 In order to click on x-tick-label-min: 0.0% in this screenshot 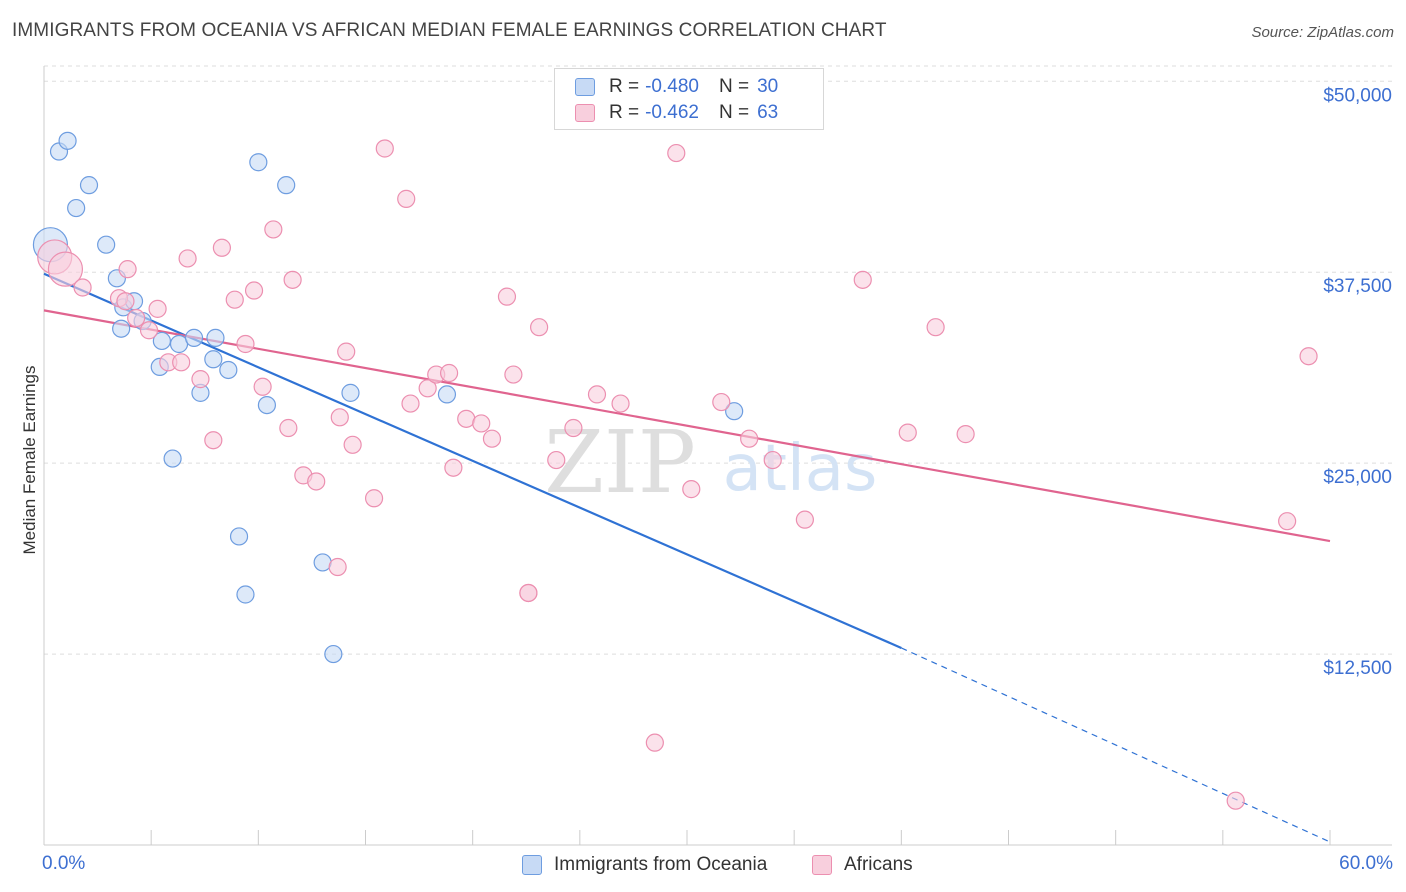, I will do `click(63, 863)`.